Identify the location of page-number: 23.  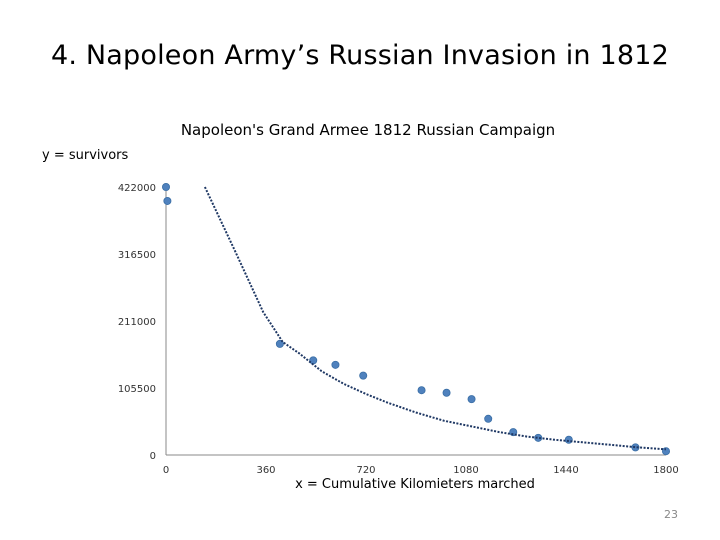
(671, 514).